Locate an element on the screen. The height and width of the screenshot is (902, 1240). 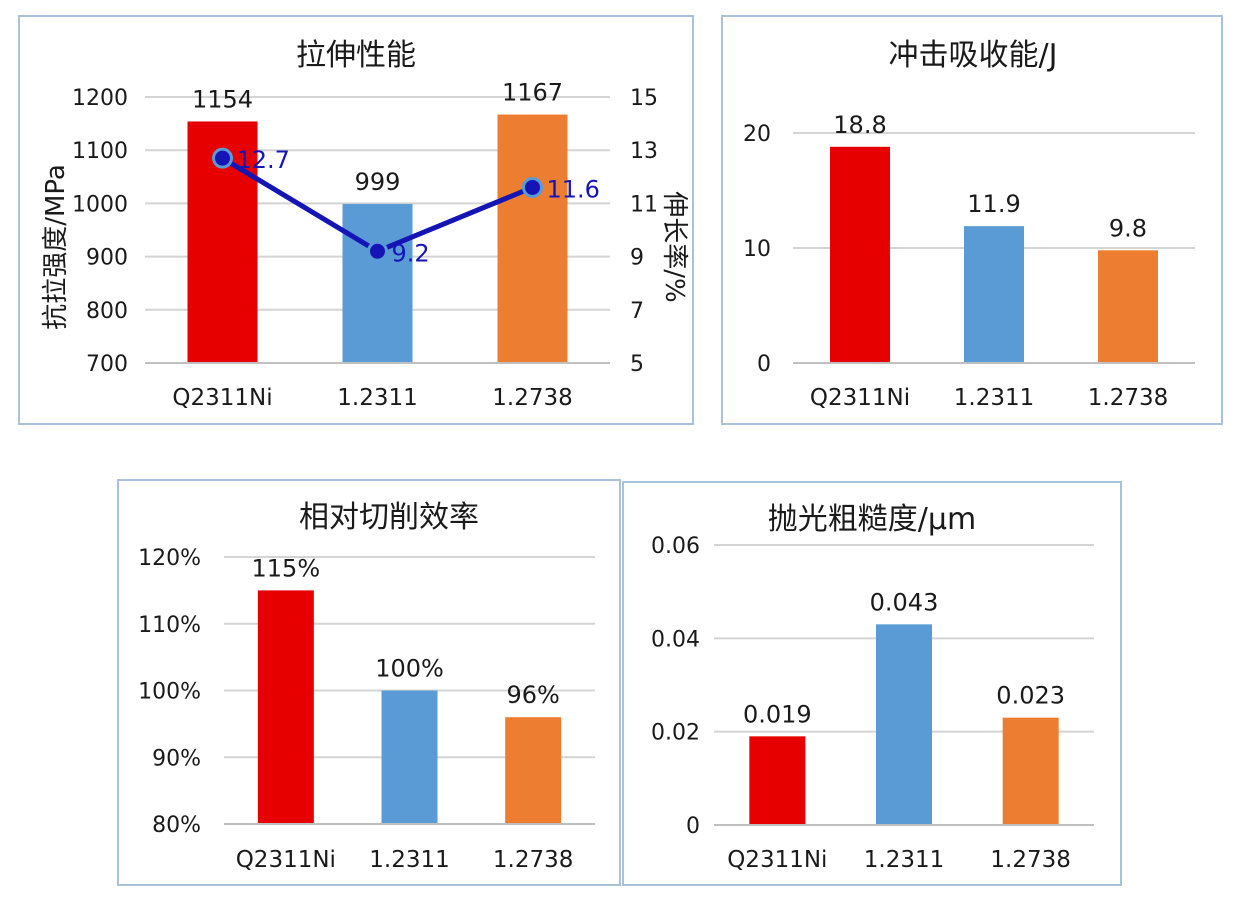
chart-title: 相对切削效率 is located at coordinates (389, 517).